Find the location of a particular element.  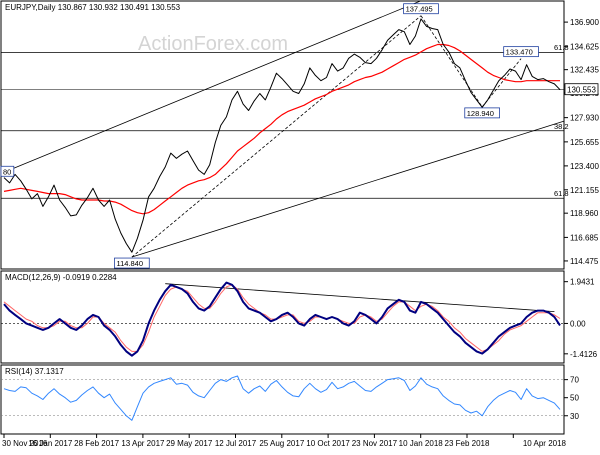

macd-divergence-line is located at coordinates (360, 298).